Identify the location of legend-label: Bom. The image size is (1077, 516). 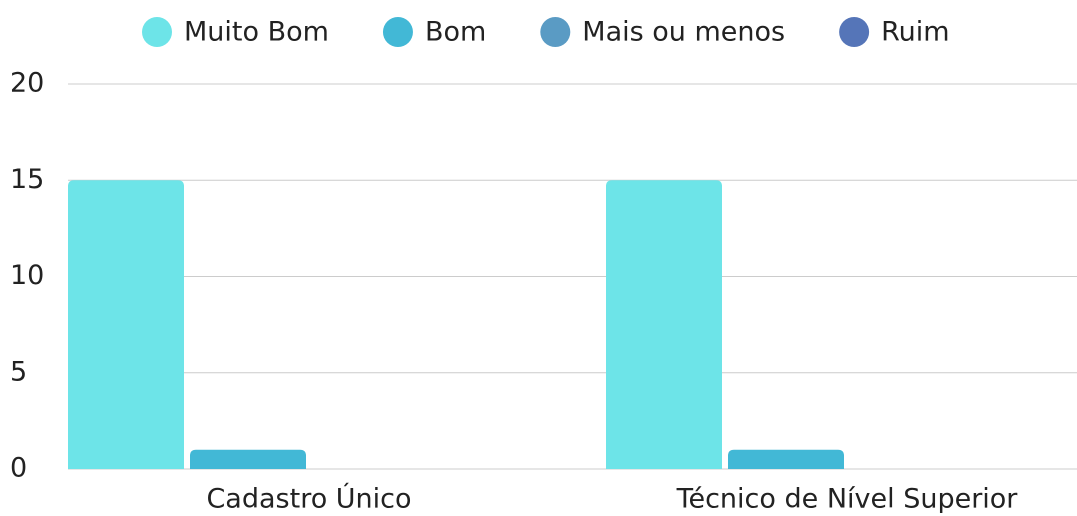
(455, 32).